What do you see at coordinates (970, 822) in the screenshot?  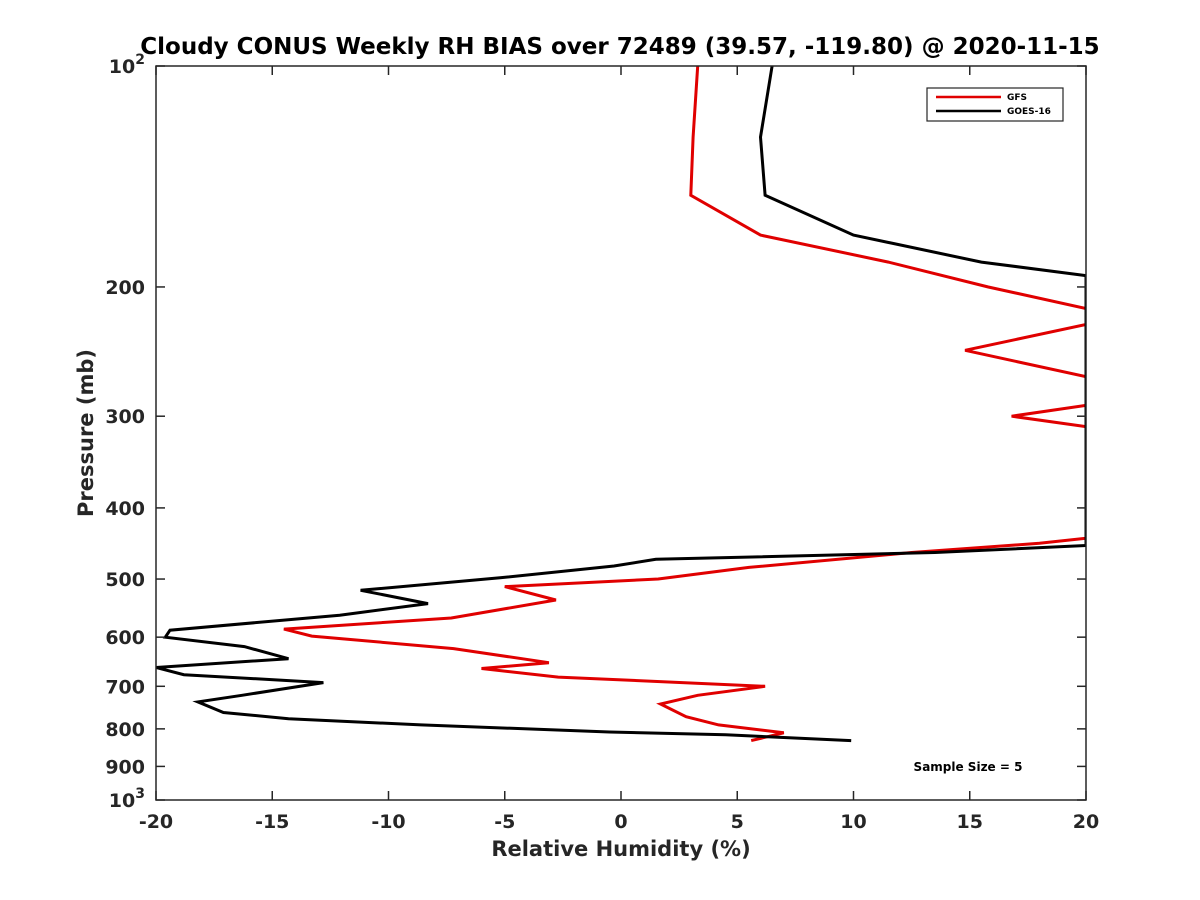 I see `x-tick-label: 15` at bounding box center [970, 822].